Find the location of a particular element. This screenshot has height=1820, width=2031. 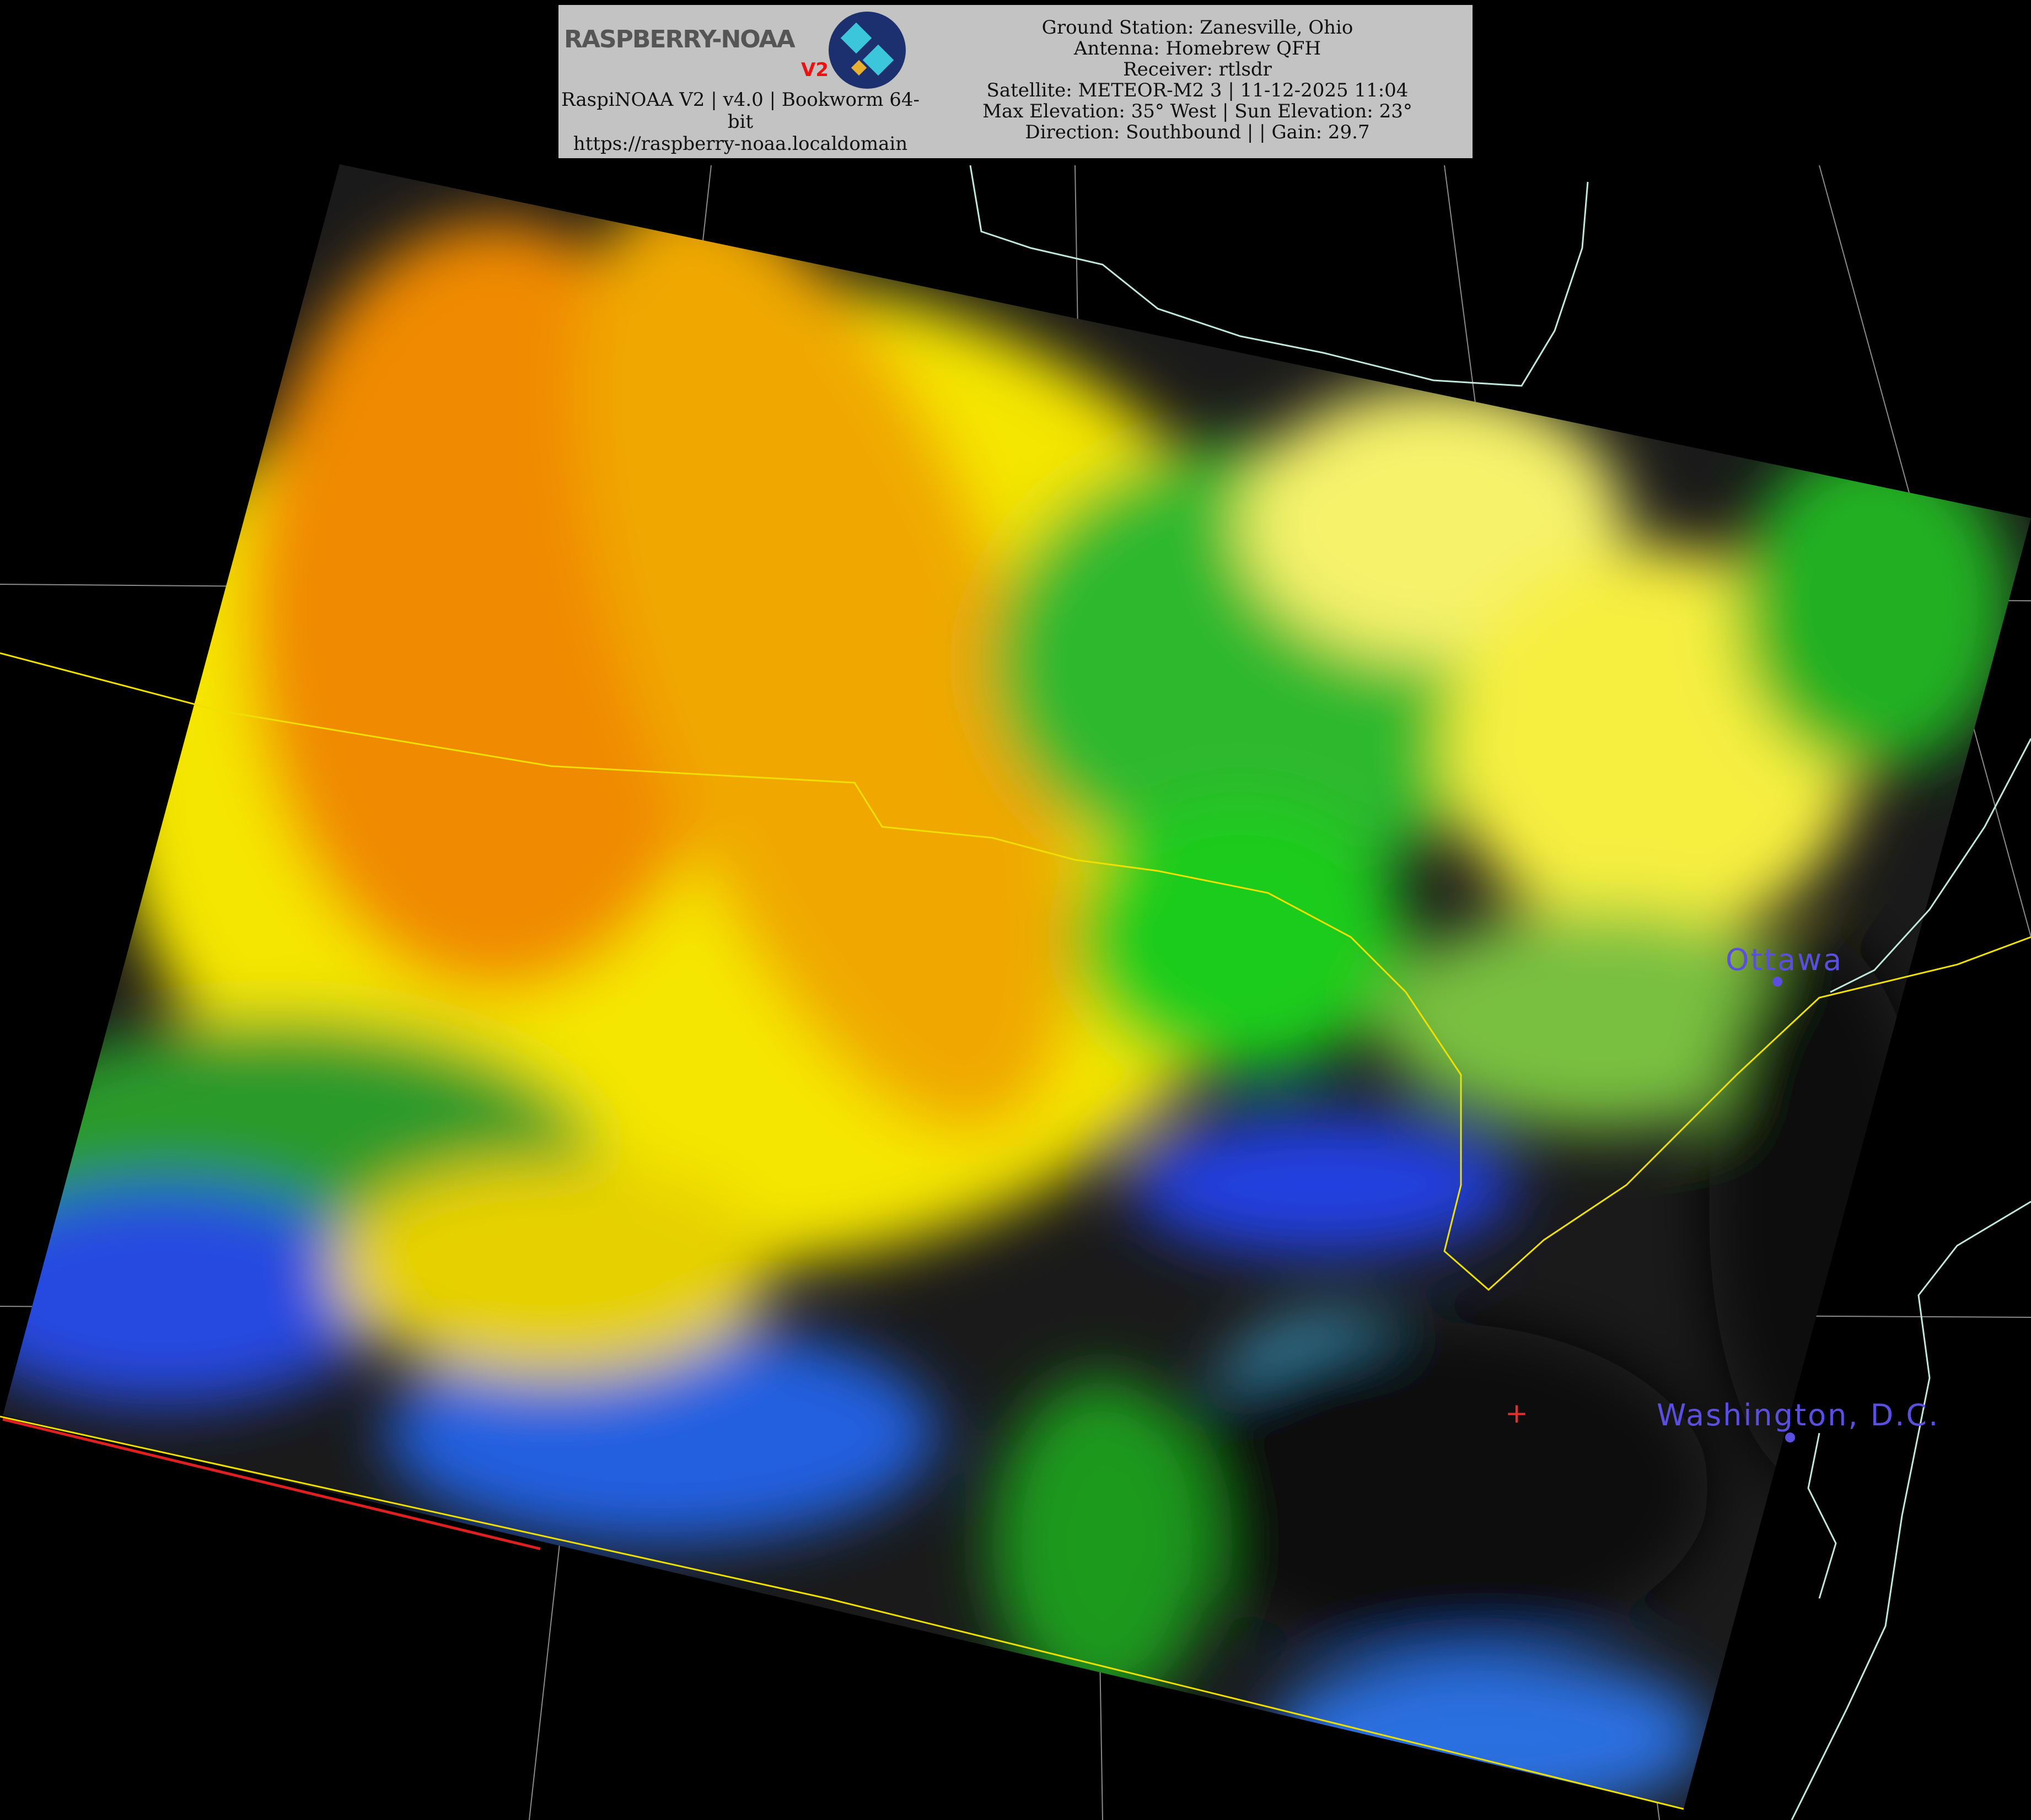

receiver: Receiver: rtlsdr is located at coordinates (1198, 69).